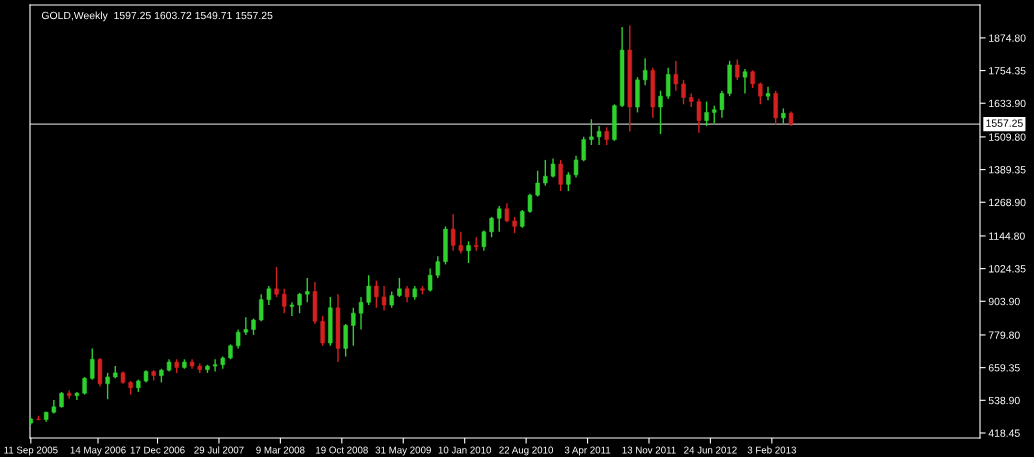 This screenshot has width=1034, height=457. Describe the element at coordinates (526, 451) in the screenshot. I see `x-tick-label: 22 Aug 2010` at that location.